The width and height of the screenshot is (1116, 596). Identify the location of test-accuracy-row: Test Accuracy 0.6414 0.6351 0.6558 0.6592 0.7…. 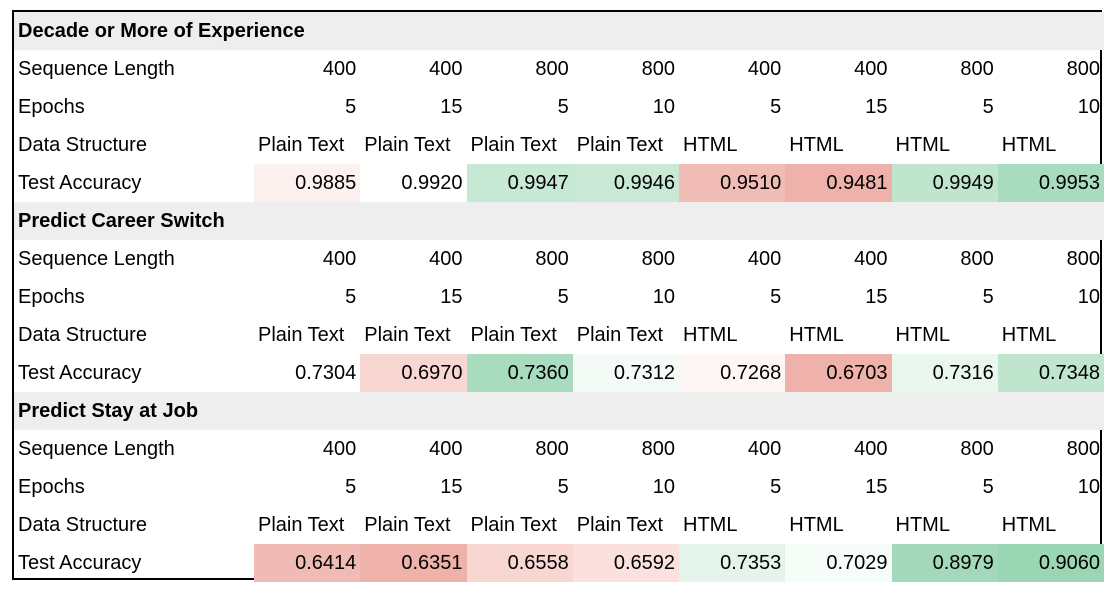
(559, 563).